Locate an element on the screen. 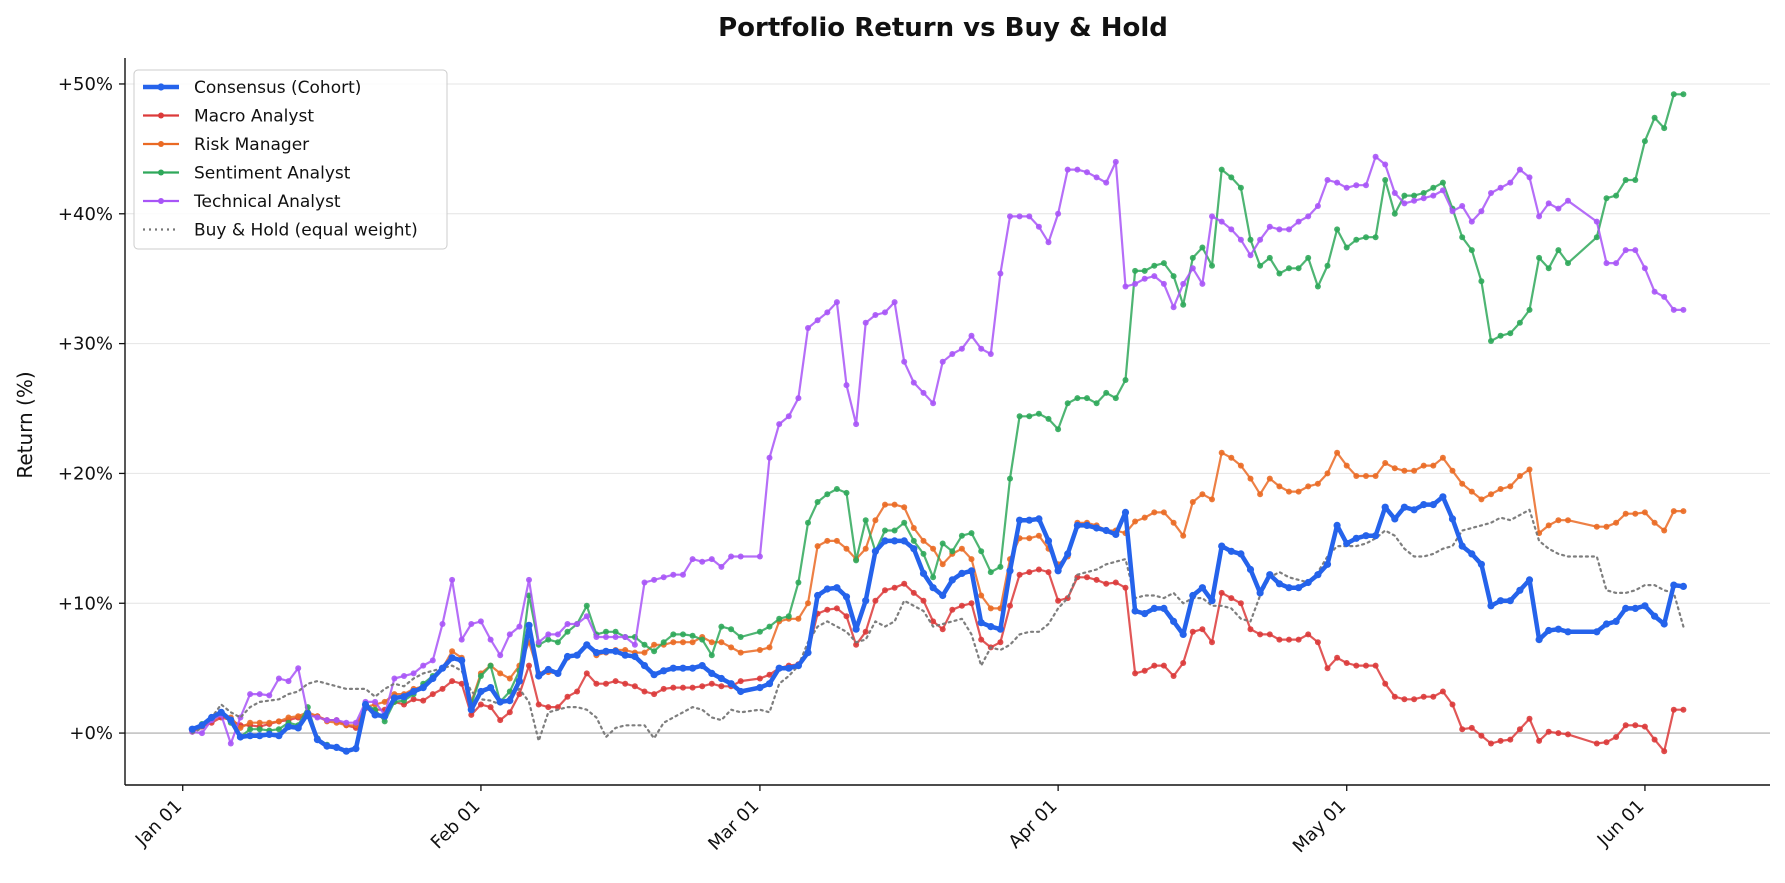 The image size is (1785, 883). x-tick-label: Feb 01 is located at coordinates (456, 825).